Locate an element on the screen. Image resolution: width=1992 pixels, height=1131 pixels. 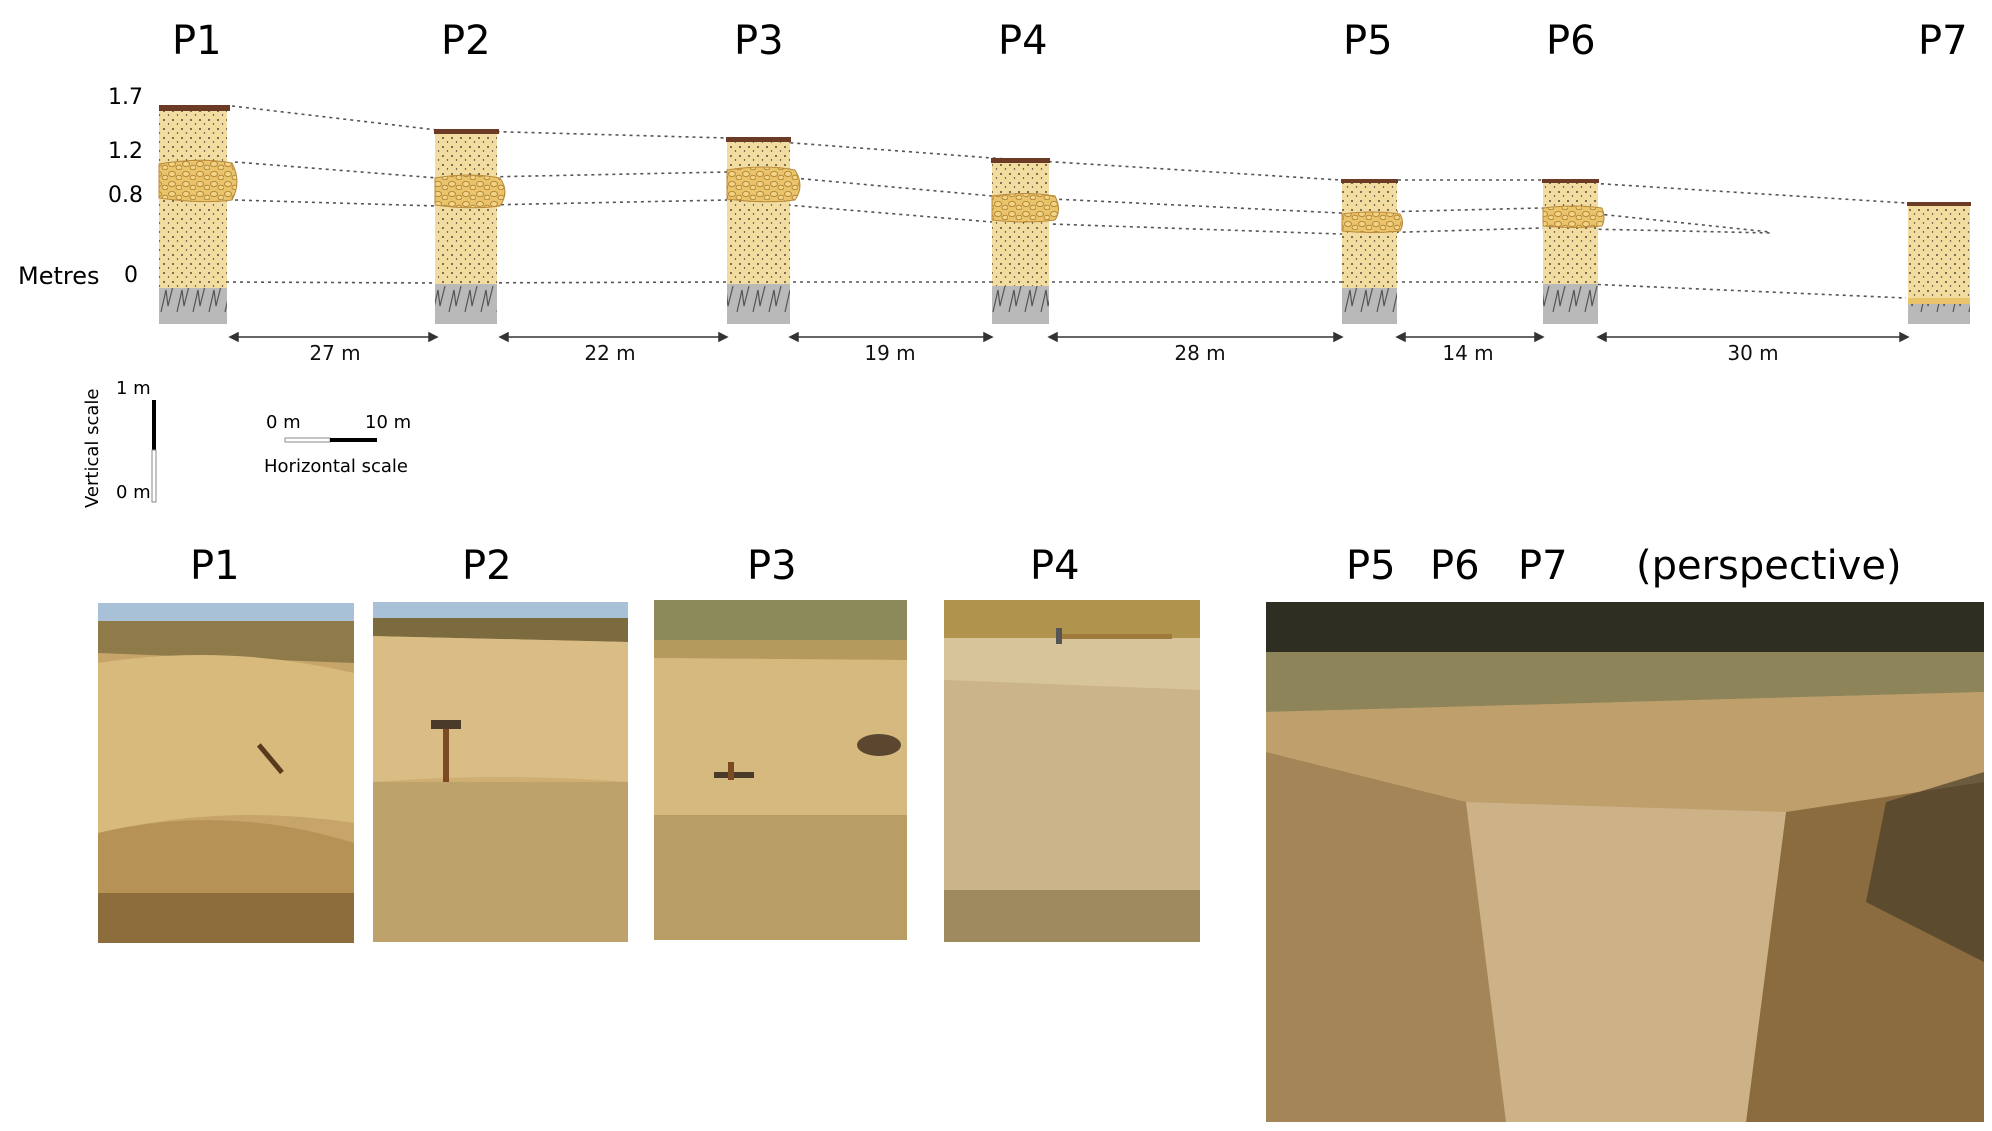
axis-title: Metres is located at coordinates (59, 276).